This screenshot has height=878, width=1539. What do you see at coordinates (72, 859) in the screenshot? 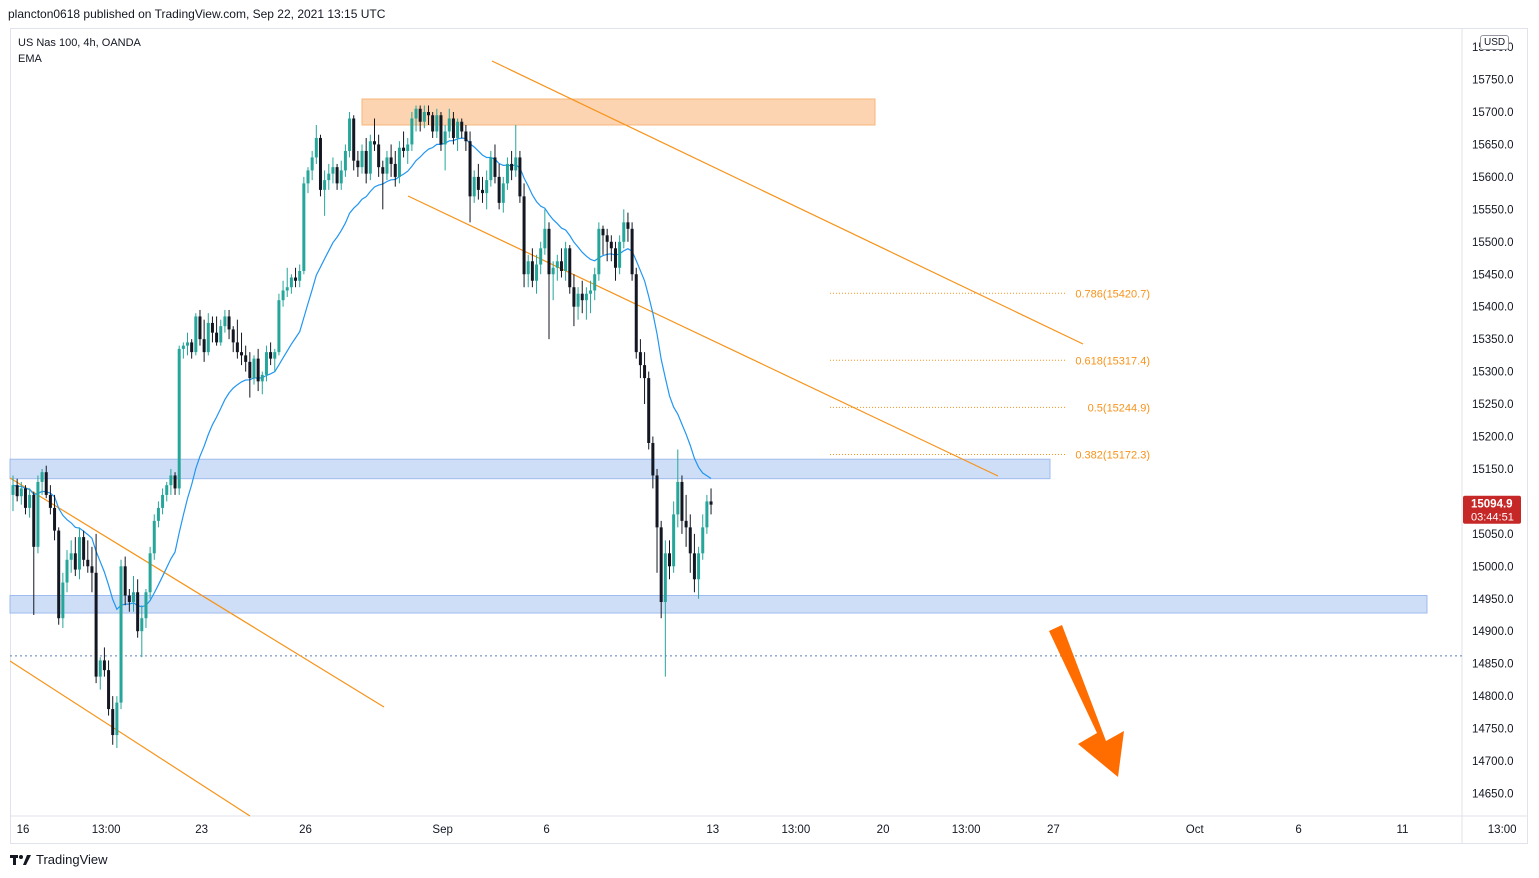
I see `tradingview-logo-text: TradingView` at bounding box center [72, 859].